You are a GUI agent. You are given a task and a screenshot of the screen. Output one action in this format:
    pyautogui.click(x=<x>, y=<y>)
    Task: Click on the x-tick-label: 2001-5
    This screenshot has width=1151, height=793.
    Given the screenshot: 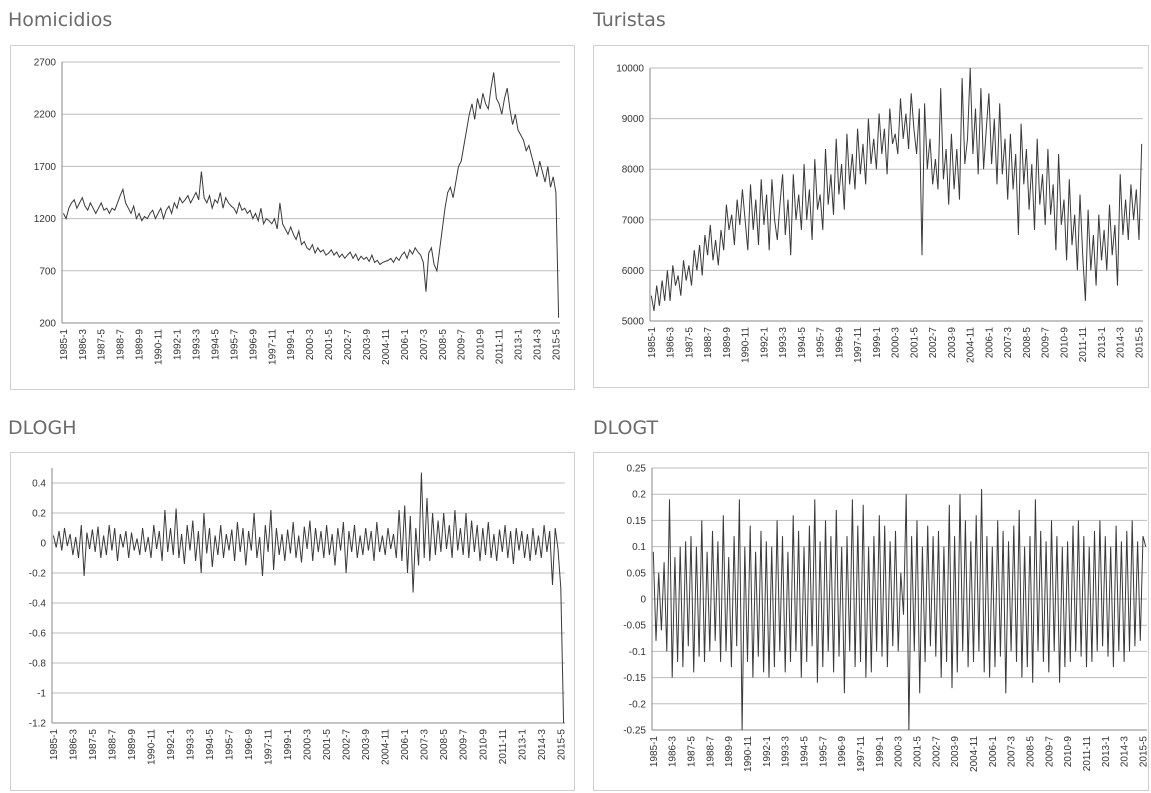 What is the action you would take?
    pyautogui.click(x=914, y=343)
    